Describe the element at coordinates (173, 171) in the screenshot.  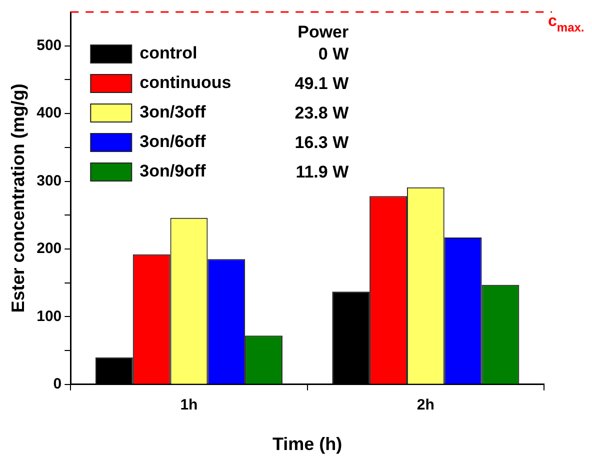
I see `legend-label: 3on/9off` at that location.